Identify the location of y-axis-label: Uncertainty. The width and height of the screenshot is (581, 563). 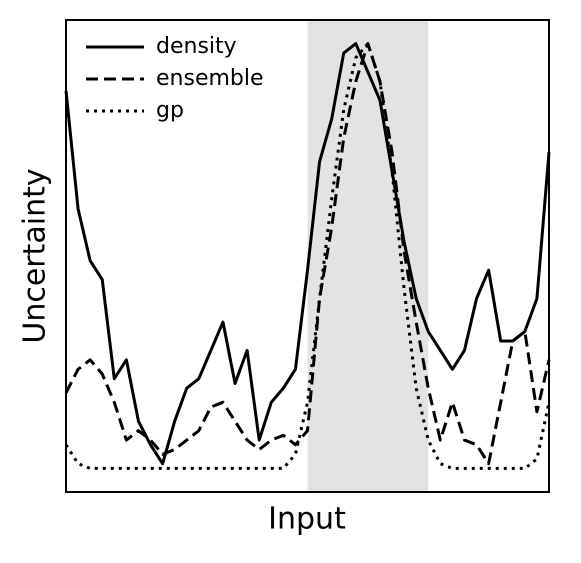
(35, 255).